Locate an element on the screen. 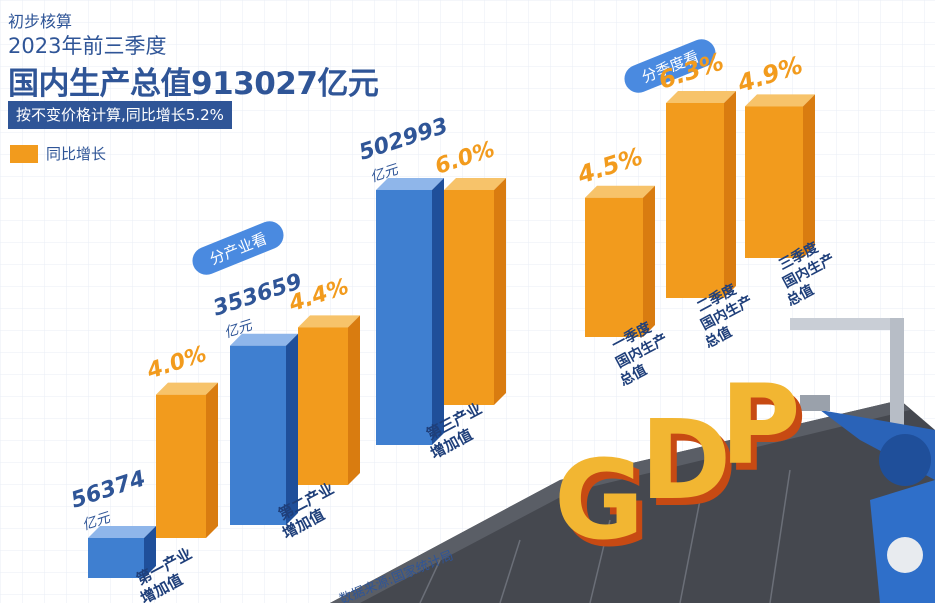 Image resolution: width=935 pixels, height=603 pixels. growth-label-1: 4.0% is located at coordinates (176, 363).